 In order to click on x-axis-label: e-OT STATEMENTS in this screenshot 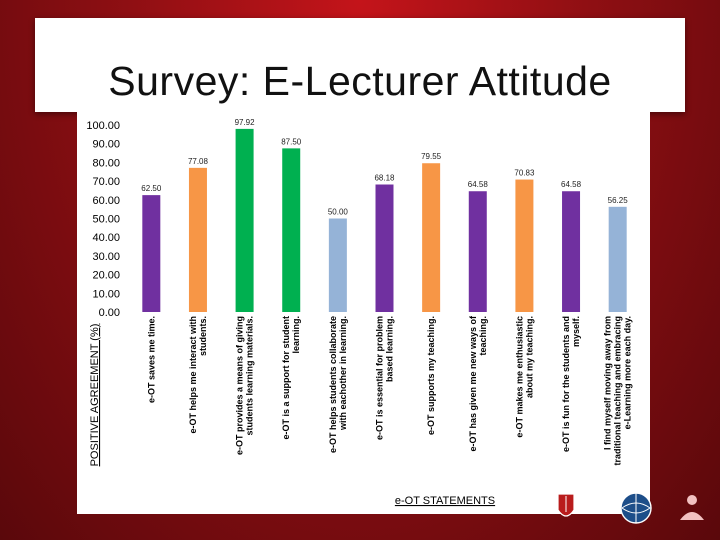, I will do `click(445, 501)`.